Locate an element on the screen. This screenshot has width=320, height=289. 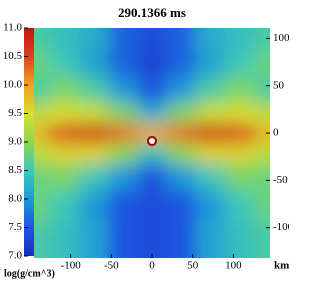
x-tick-label: -50 is located at coordinates (111, 266).